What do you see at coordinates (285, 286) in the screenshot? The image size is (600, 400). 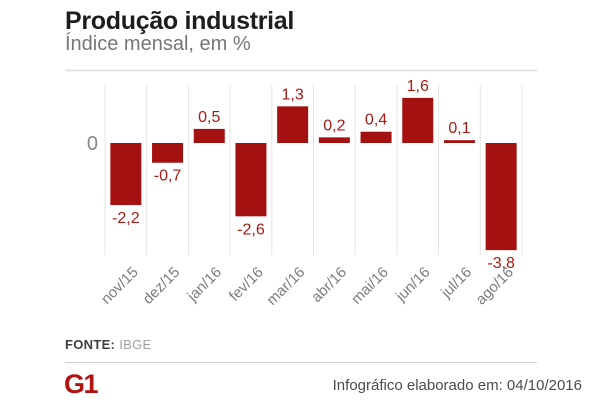 I see `x-axis-label-mar-16: mar/16` at bounding box center [285, 286].